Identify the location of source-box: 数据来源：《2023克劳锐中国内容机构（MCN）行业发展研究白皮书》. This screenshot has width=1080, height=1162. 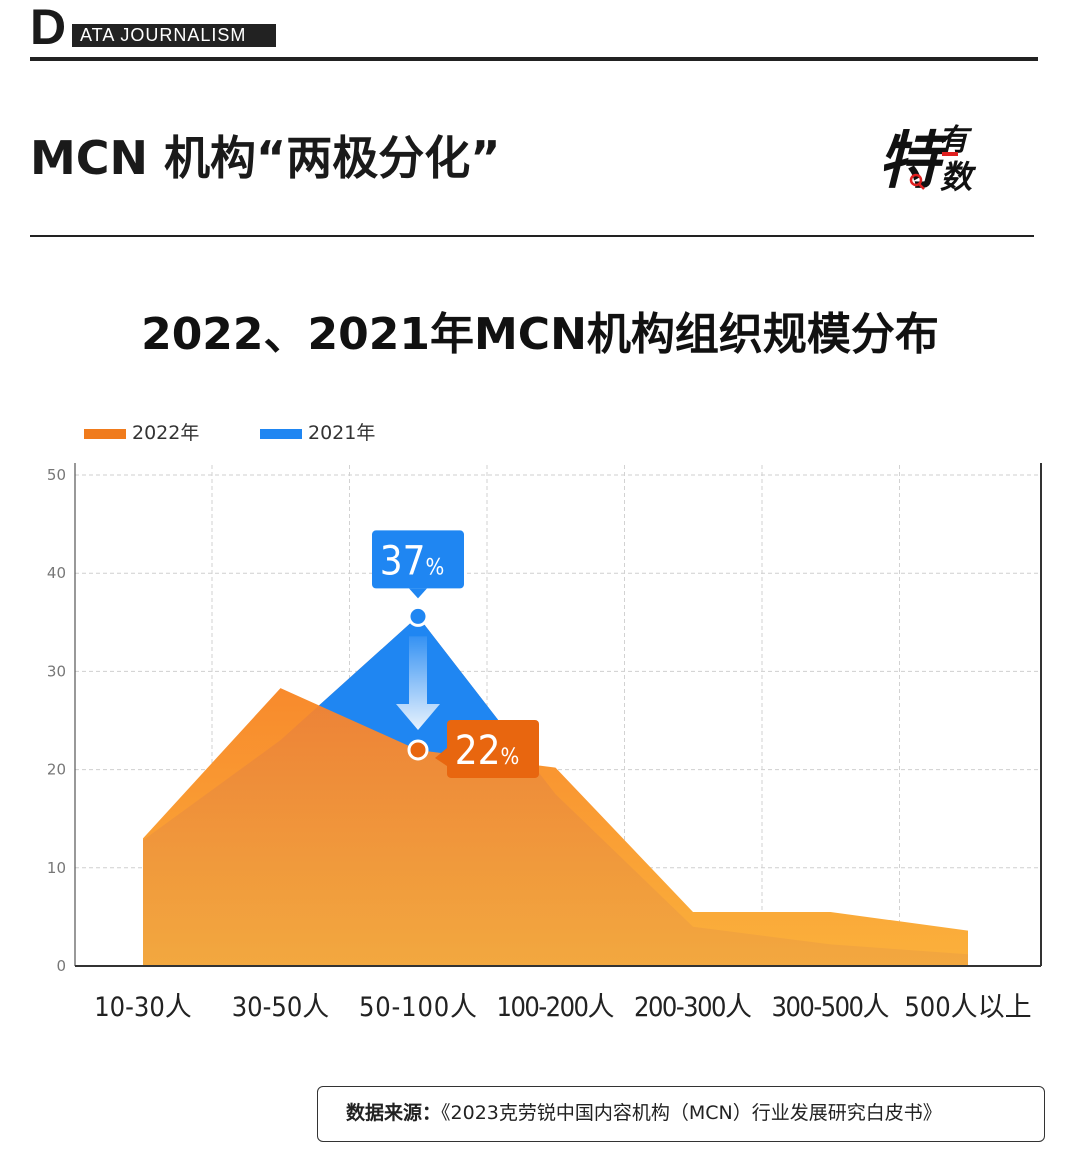
(681, 1114).